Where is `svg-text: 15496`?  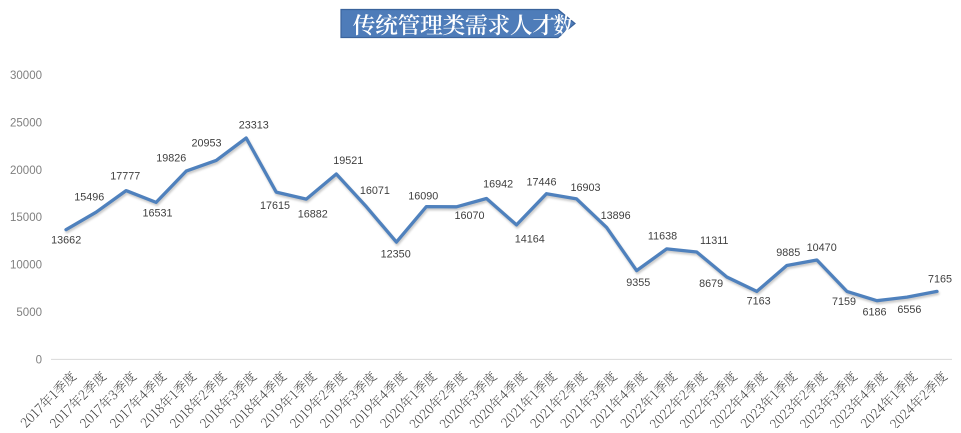 svg-text: 15496 is located at coordinates (89, 198).